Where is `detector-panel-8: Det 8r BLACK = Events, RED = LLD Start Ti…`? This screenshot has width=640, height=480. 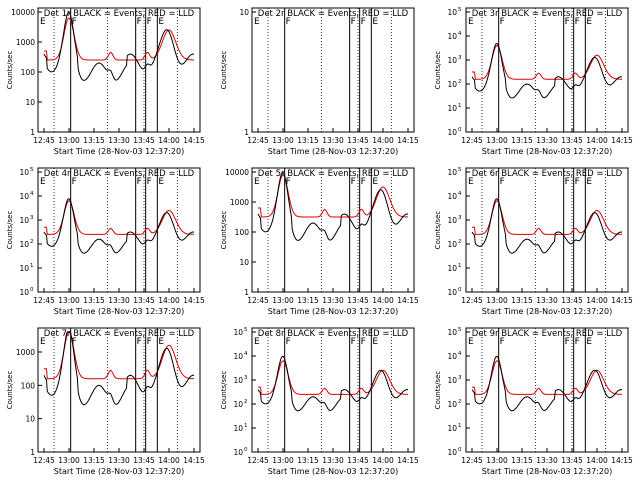 detector-panel-8: Det 8r BLACK = Events, RED = LLD Start Ti… is located at coordinates (319, 401).